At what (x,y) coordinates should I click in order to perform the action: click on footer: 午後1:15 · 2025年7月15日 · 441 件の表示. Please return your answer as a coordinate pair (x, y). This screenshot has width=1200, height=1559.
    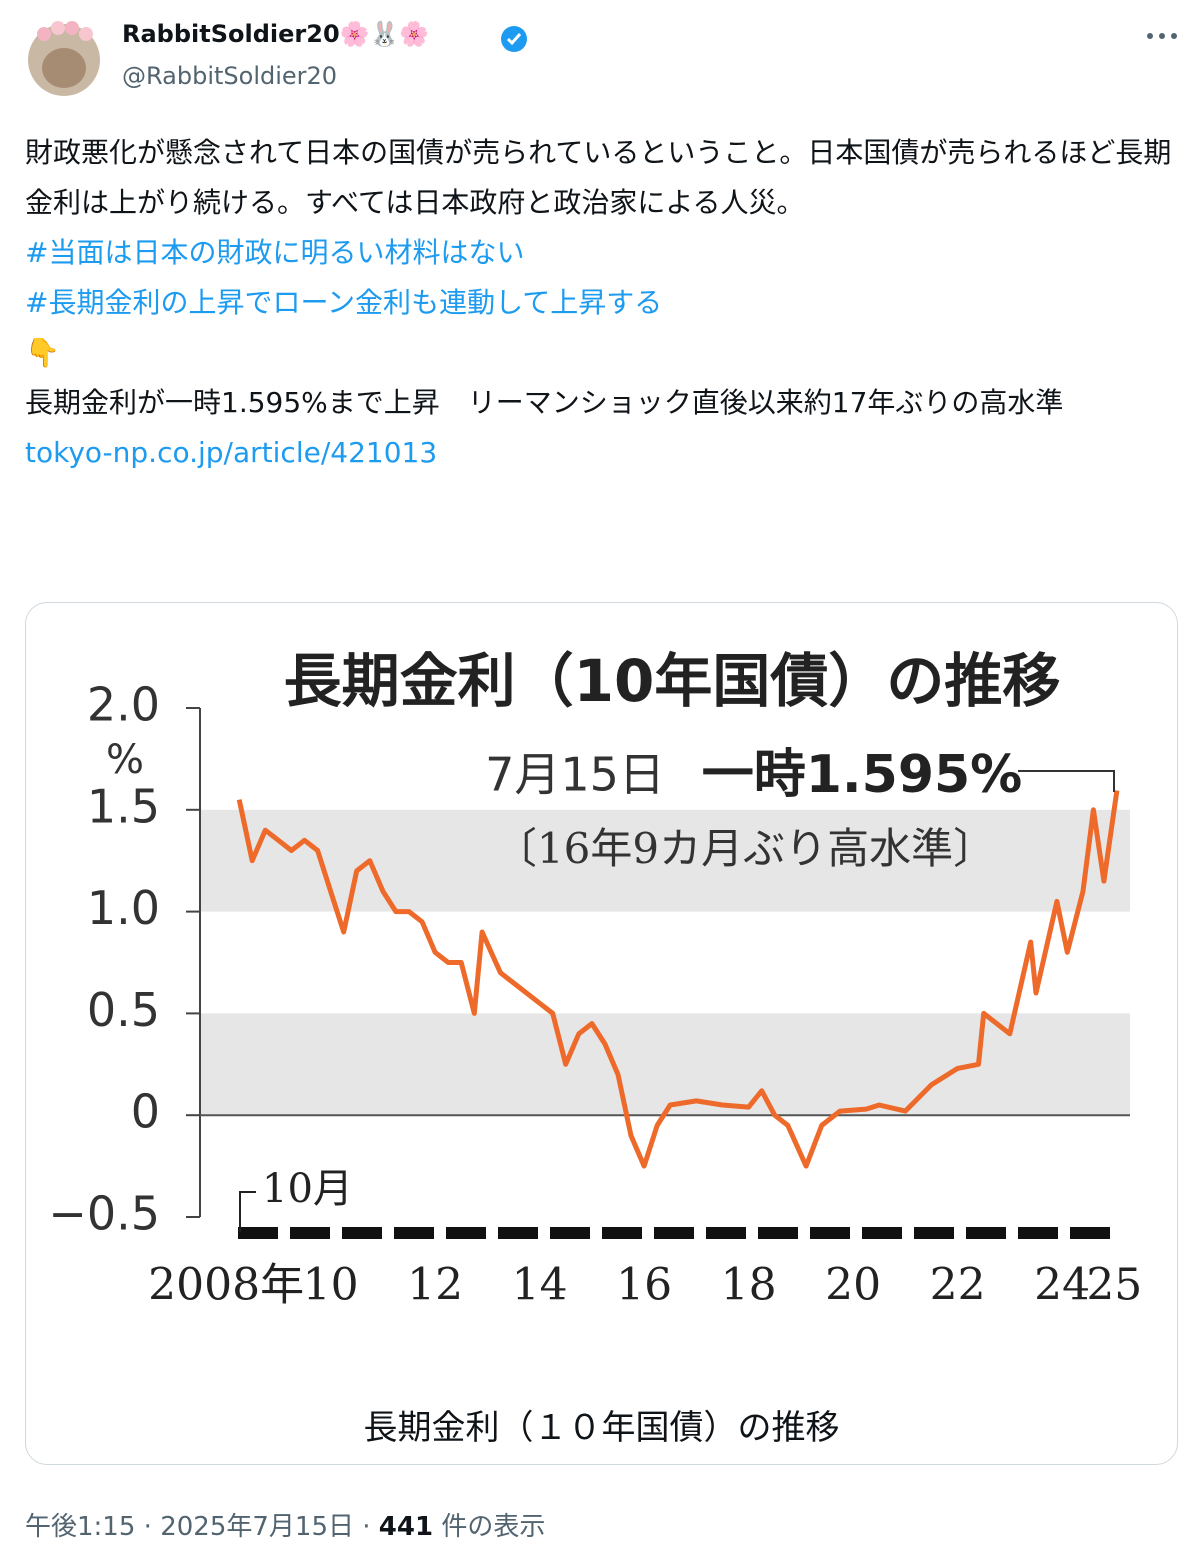
    Looking at the image, I should click on (285, 1524).